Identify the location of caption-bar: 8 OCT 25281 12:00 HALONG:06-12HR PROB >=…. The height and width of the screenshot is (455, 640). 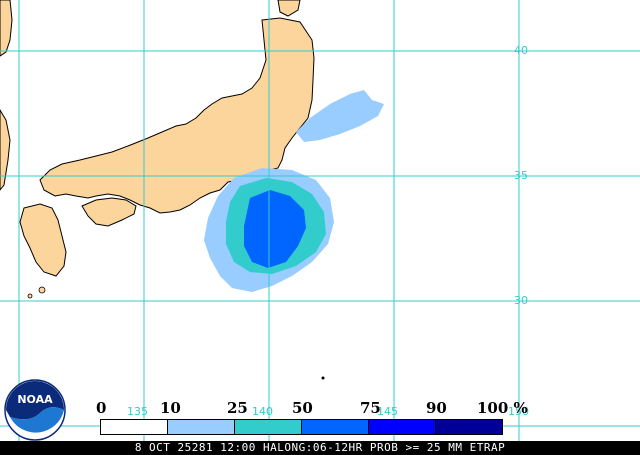
(320, 448).